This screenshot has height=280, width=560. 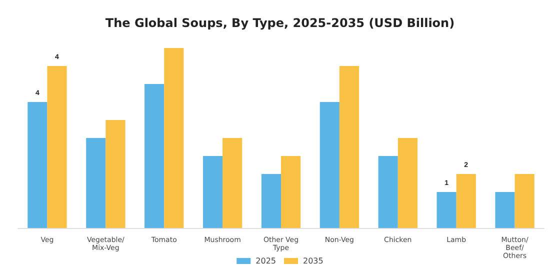 I want to click on legend-label: 2025, so click(x=266, y=261).